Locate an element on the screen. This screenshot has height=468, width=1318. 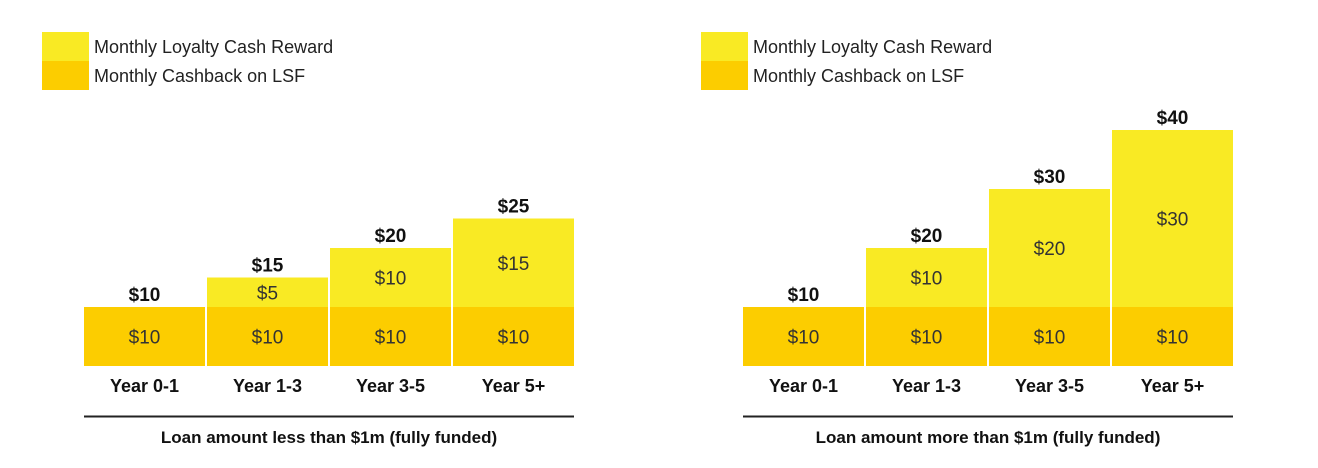
bar-loyalty-reward-label: $20 is located at coordinates (1050, 249).